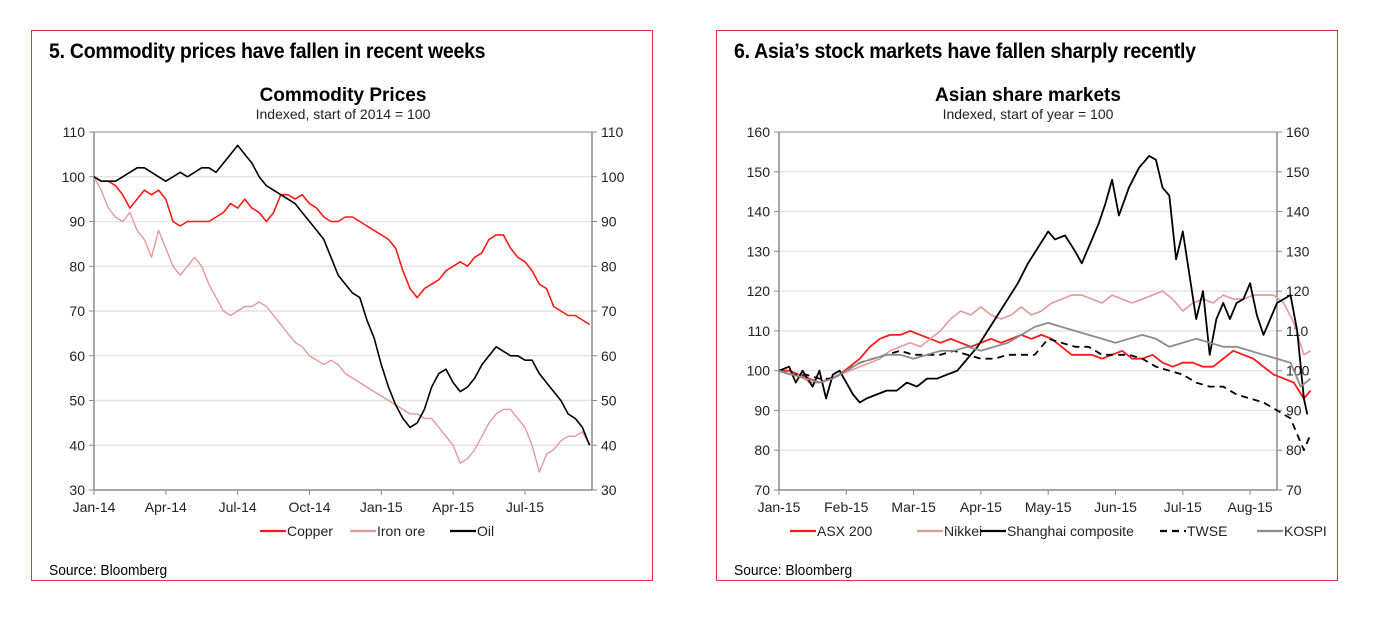 Image resolution: width=1378 pixels, height=622 pixels. What do you see at coordinates (759, 291) in the screenshot?
I see `y-tick-label-left: 120` at bounding box center [759, 291].